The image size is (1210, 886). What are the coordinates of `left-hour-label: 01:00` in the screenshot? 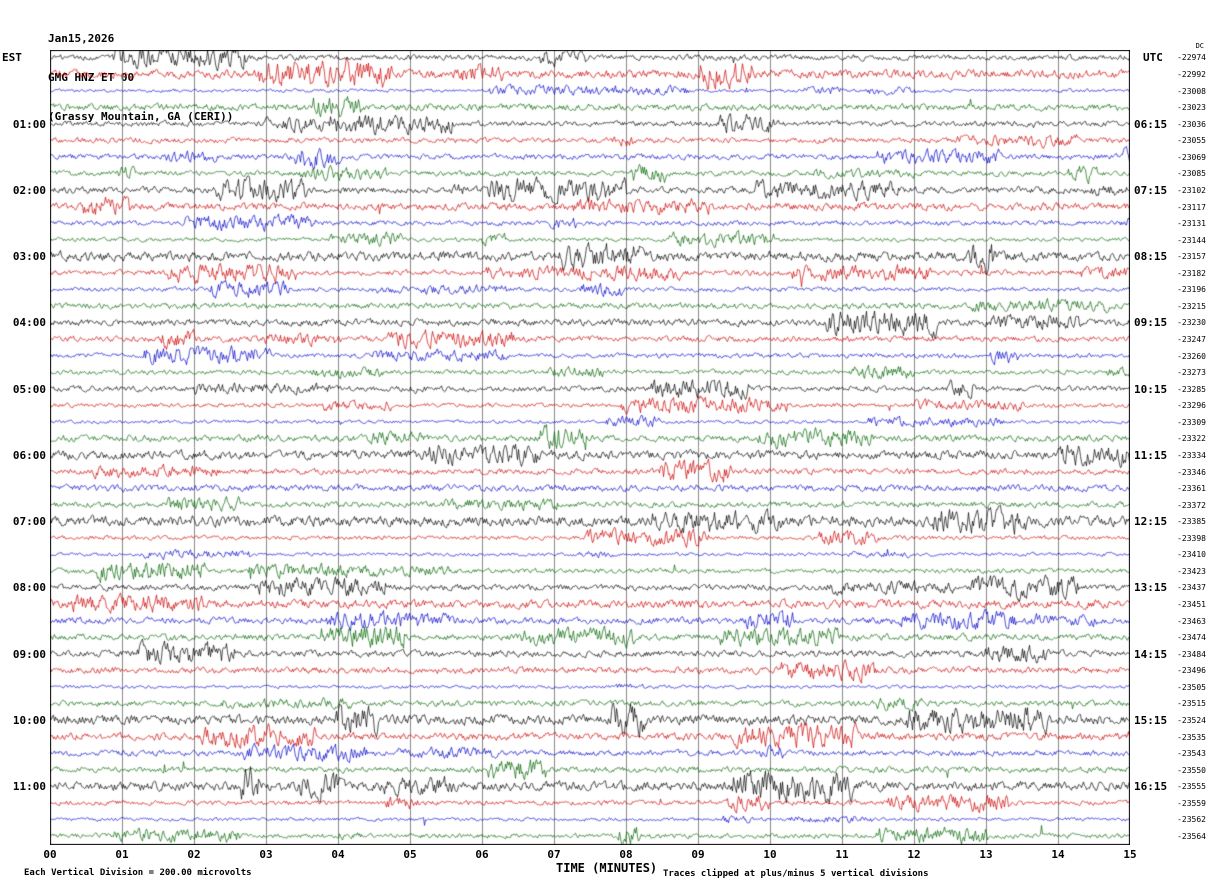 It's located at (29, 124).